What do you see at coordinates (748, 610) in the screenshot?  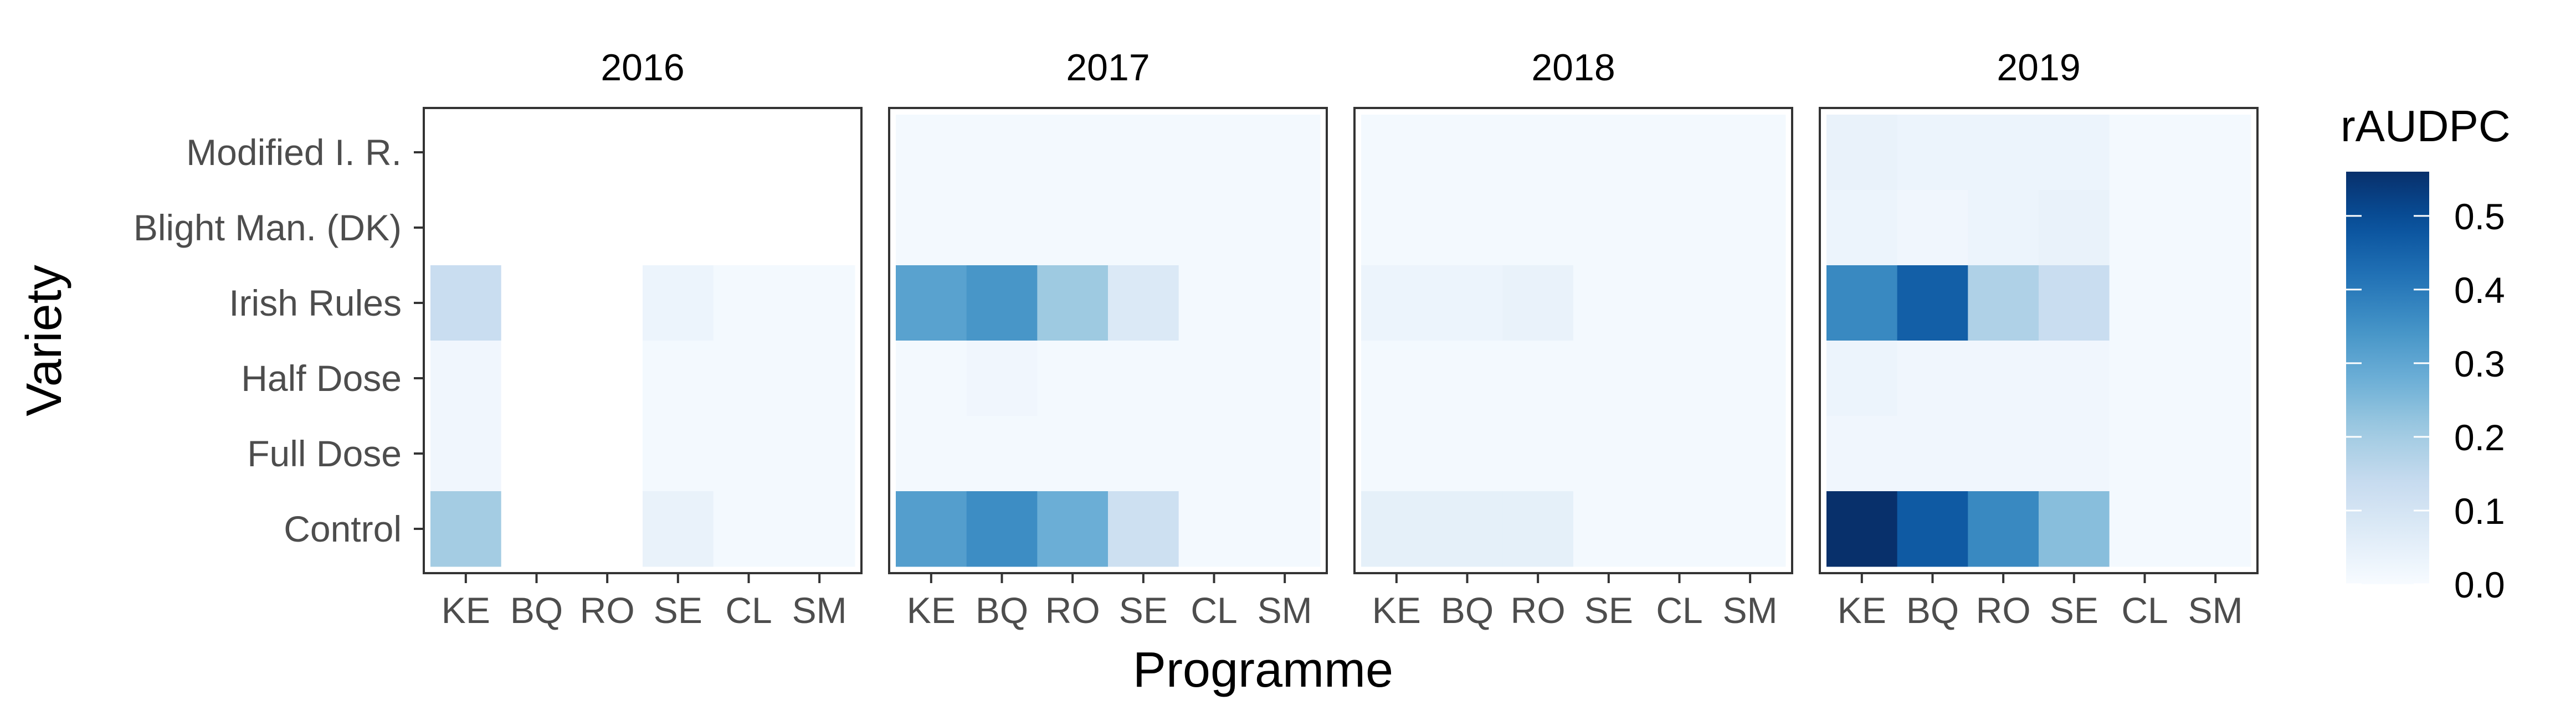 I see `x-tick-label: CL` at bounding box center [748, 610].